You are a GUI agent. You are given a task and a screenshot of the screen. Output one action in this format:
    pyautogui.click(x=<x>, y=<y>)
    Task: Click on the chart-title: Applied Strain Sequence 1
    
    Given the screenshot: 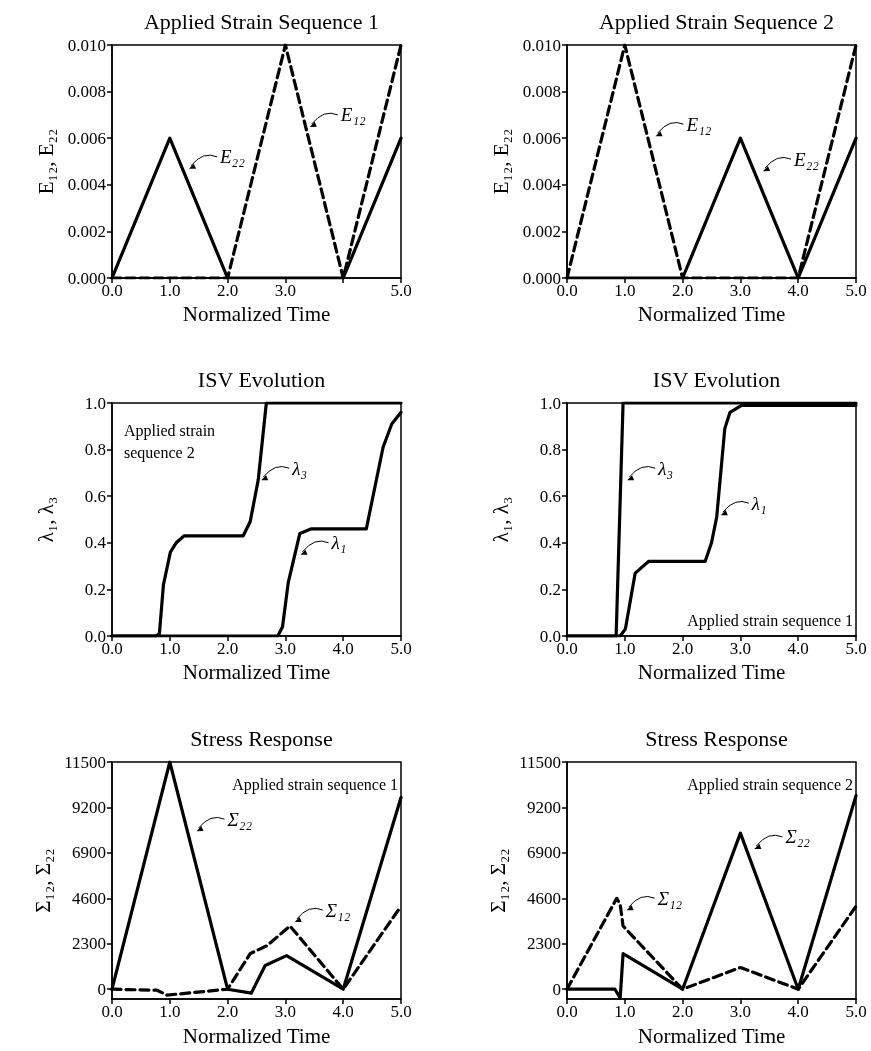 What is the action you would take?
    pyautogui.click(x=261, y=21)
    